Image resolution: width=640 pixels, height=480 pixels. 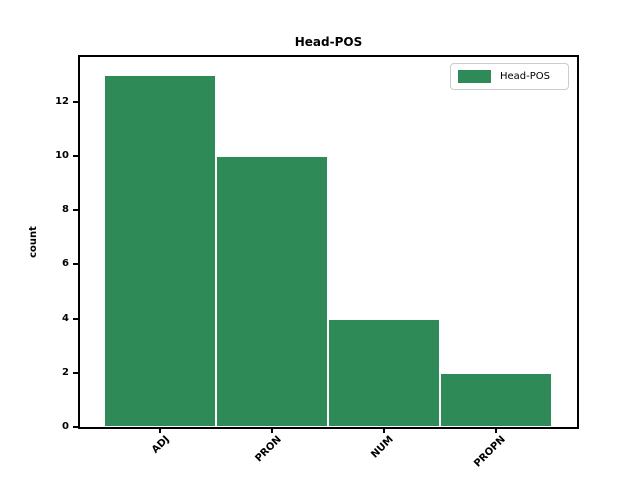 I want to click on bar-num, so click(x=384, y=372).